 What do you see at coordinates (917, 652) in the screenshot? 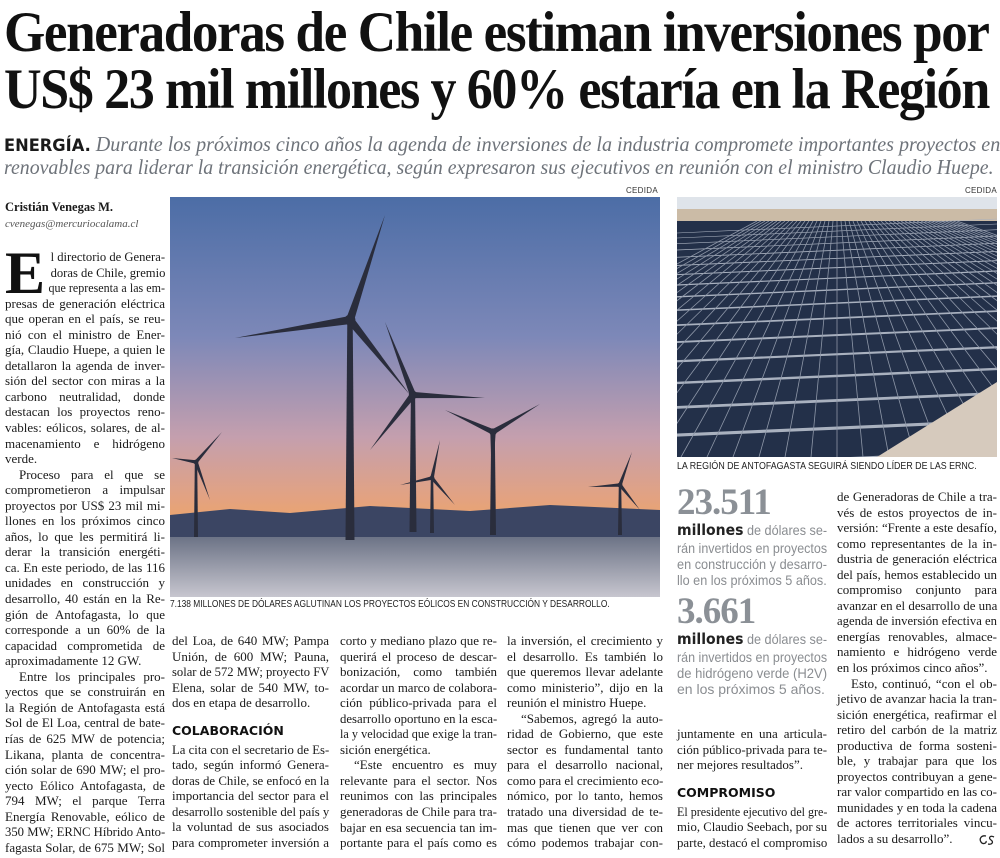
I see `body-text-line: namiento e hidrógeno verde` at bounding box center [917, 652].